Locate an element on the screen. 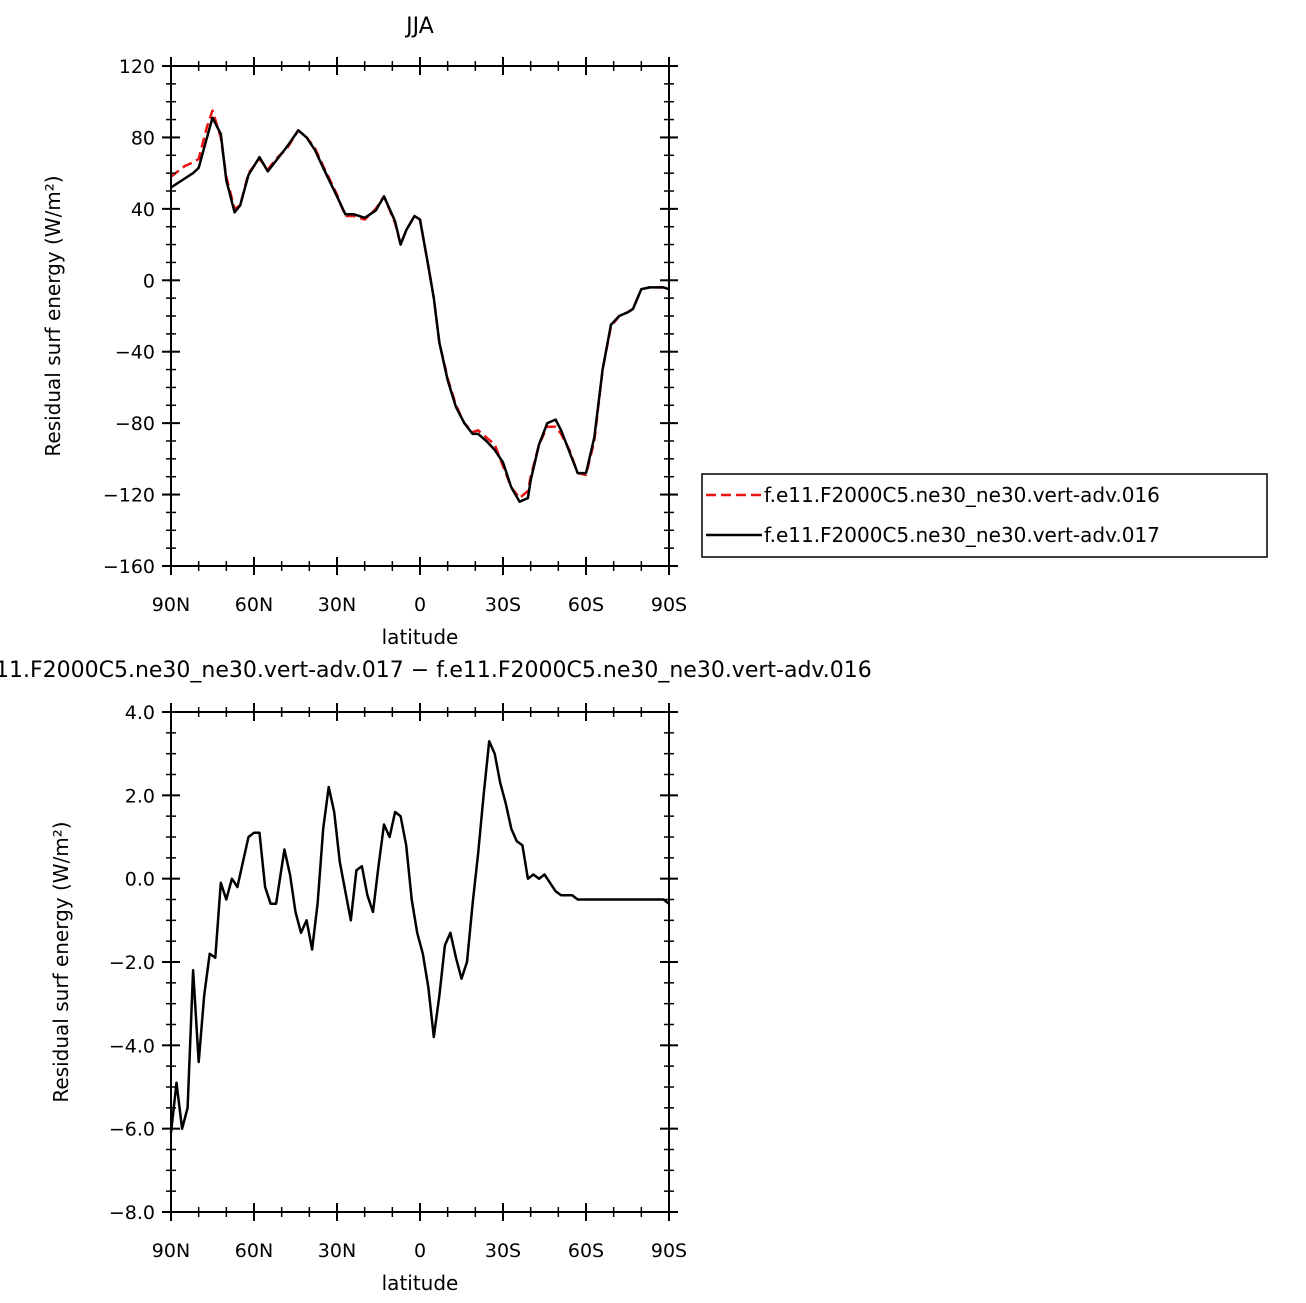  top-x-tick-label: 0 is located at coordinates (420, 605).